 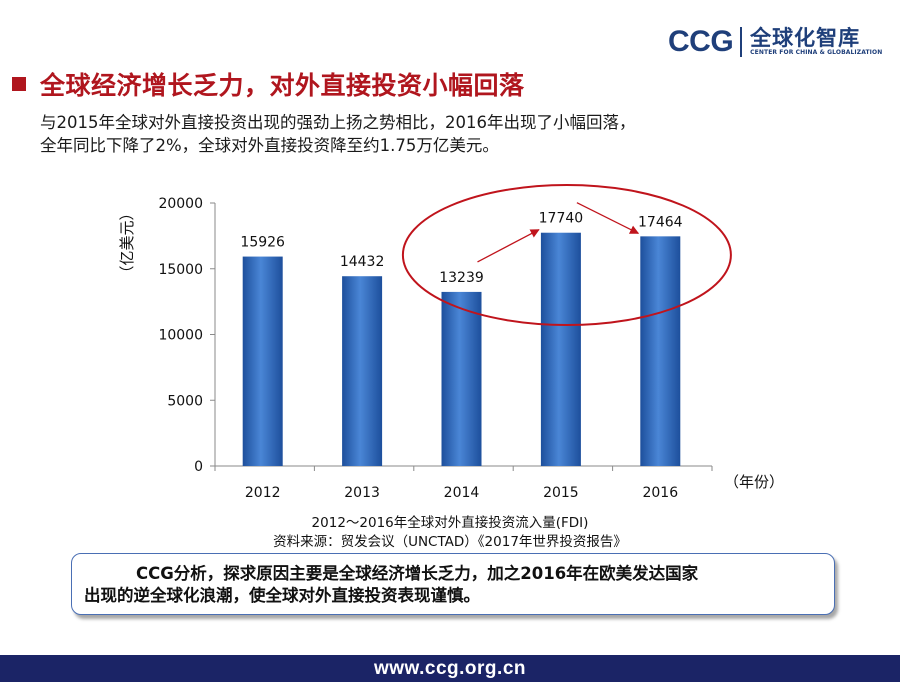 What do you see at coordinates (282, 595) in the screenshot?
I see `analysis-line-2: 出现的逆全球化浪潮，使全球对外直接投资表现谨慎。` at bounding box center [282, 595].